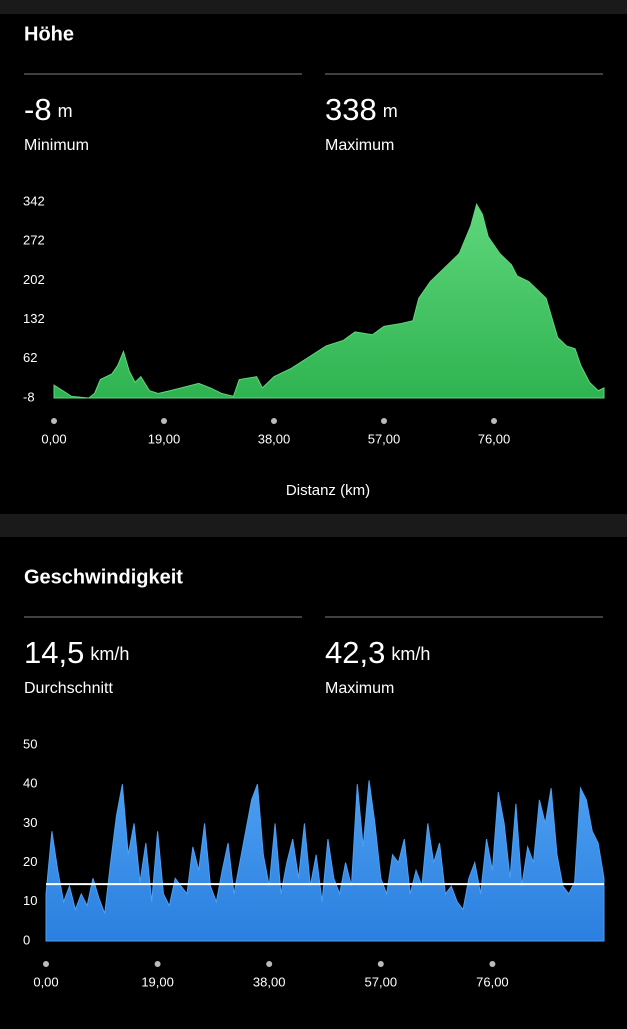 The height and width of the screenshot is (1029, 627). Describe the element at coordinates (54, 652) in the screenshot. I see `stat-number: 14,5` at that location.